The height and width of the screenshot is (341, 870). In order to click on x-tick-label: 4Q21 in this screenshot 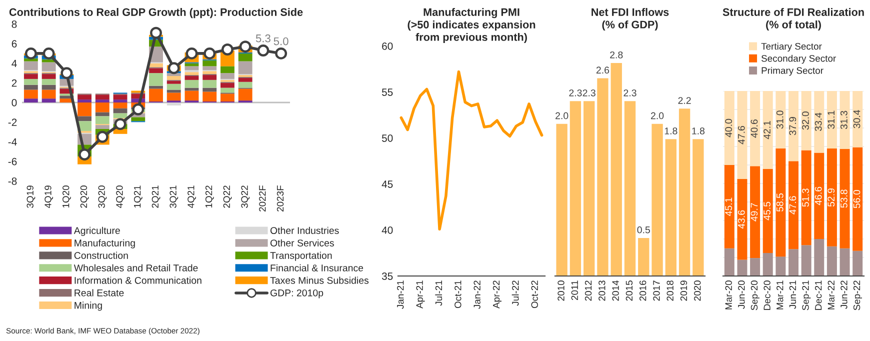, I will do `click(192, 197)`.